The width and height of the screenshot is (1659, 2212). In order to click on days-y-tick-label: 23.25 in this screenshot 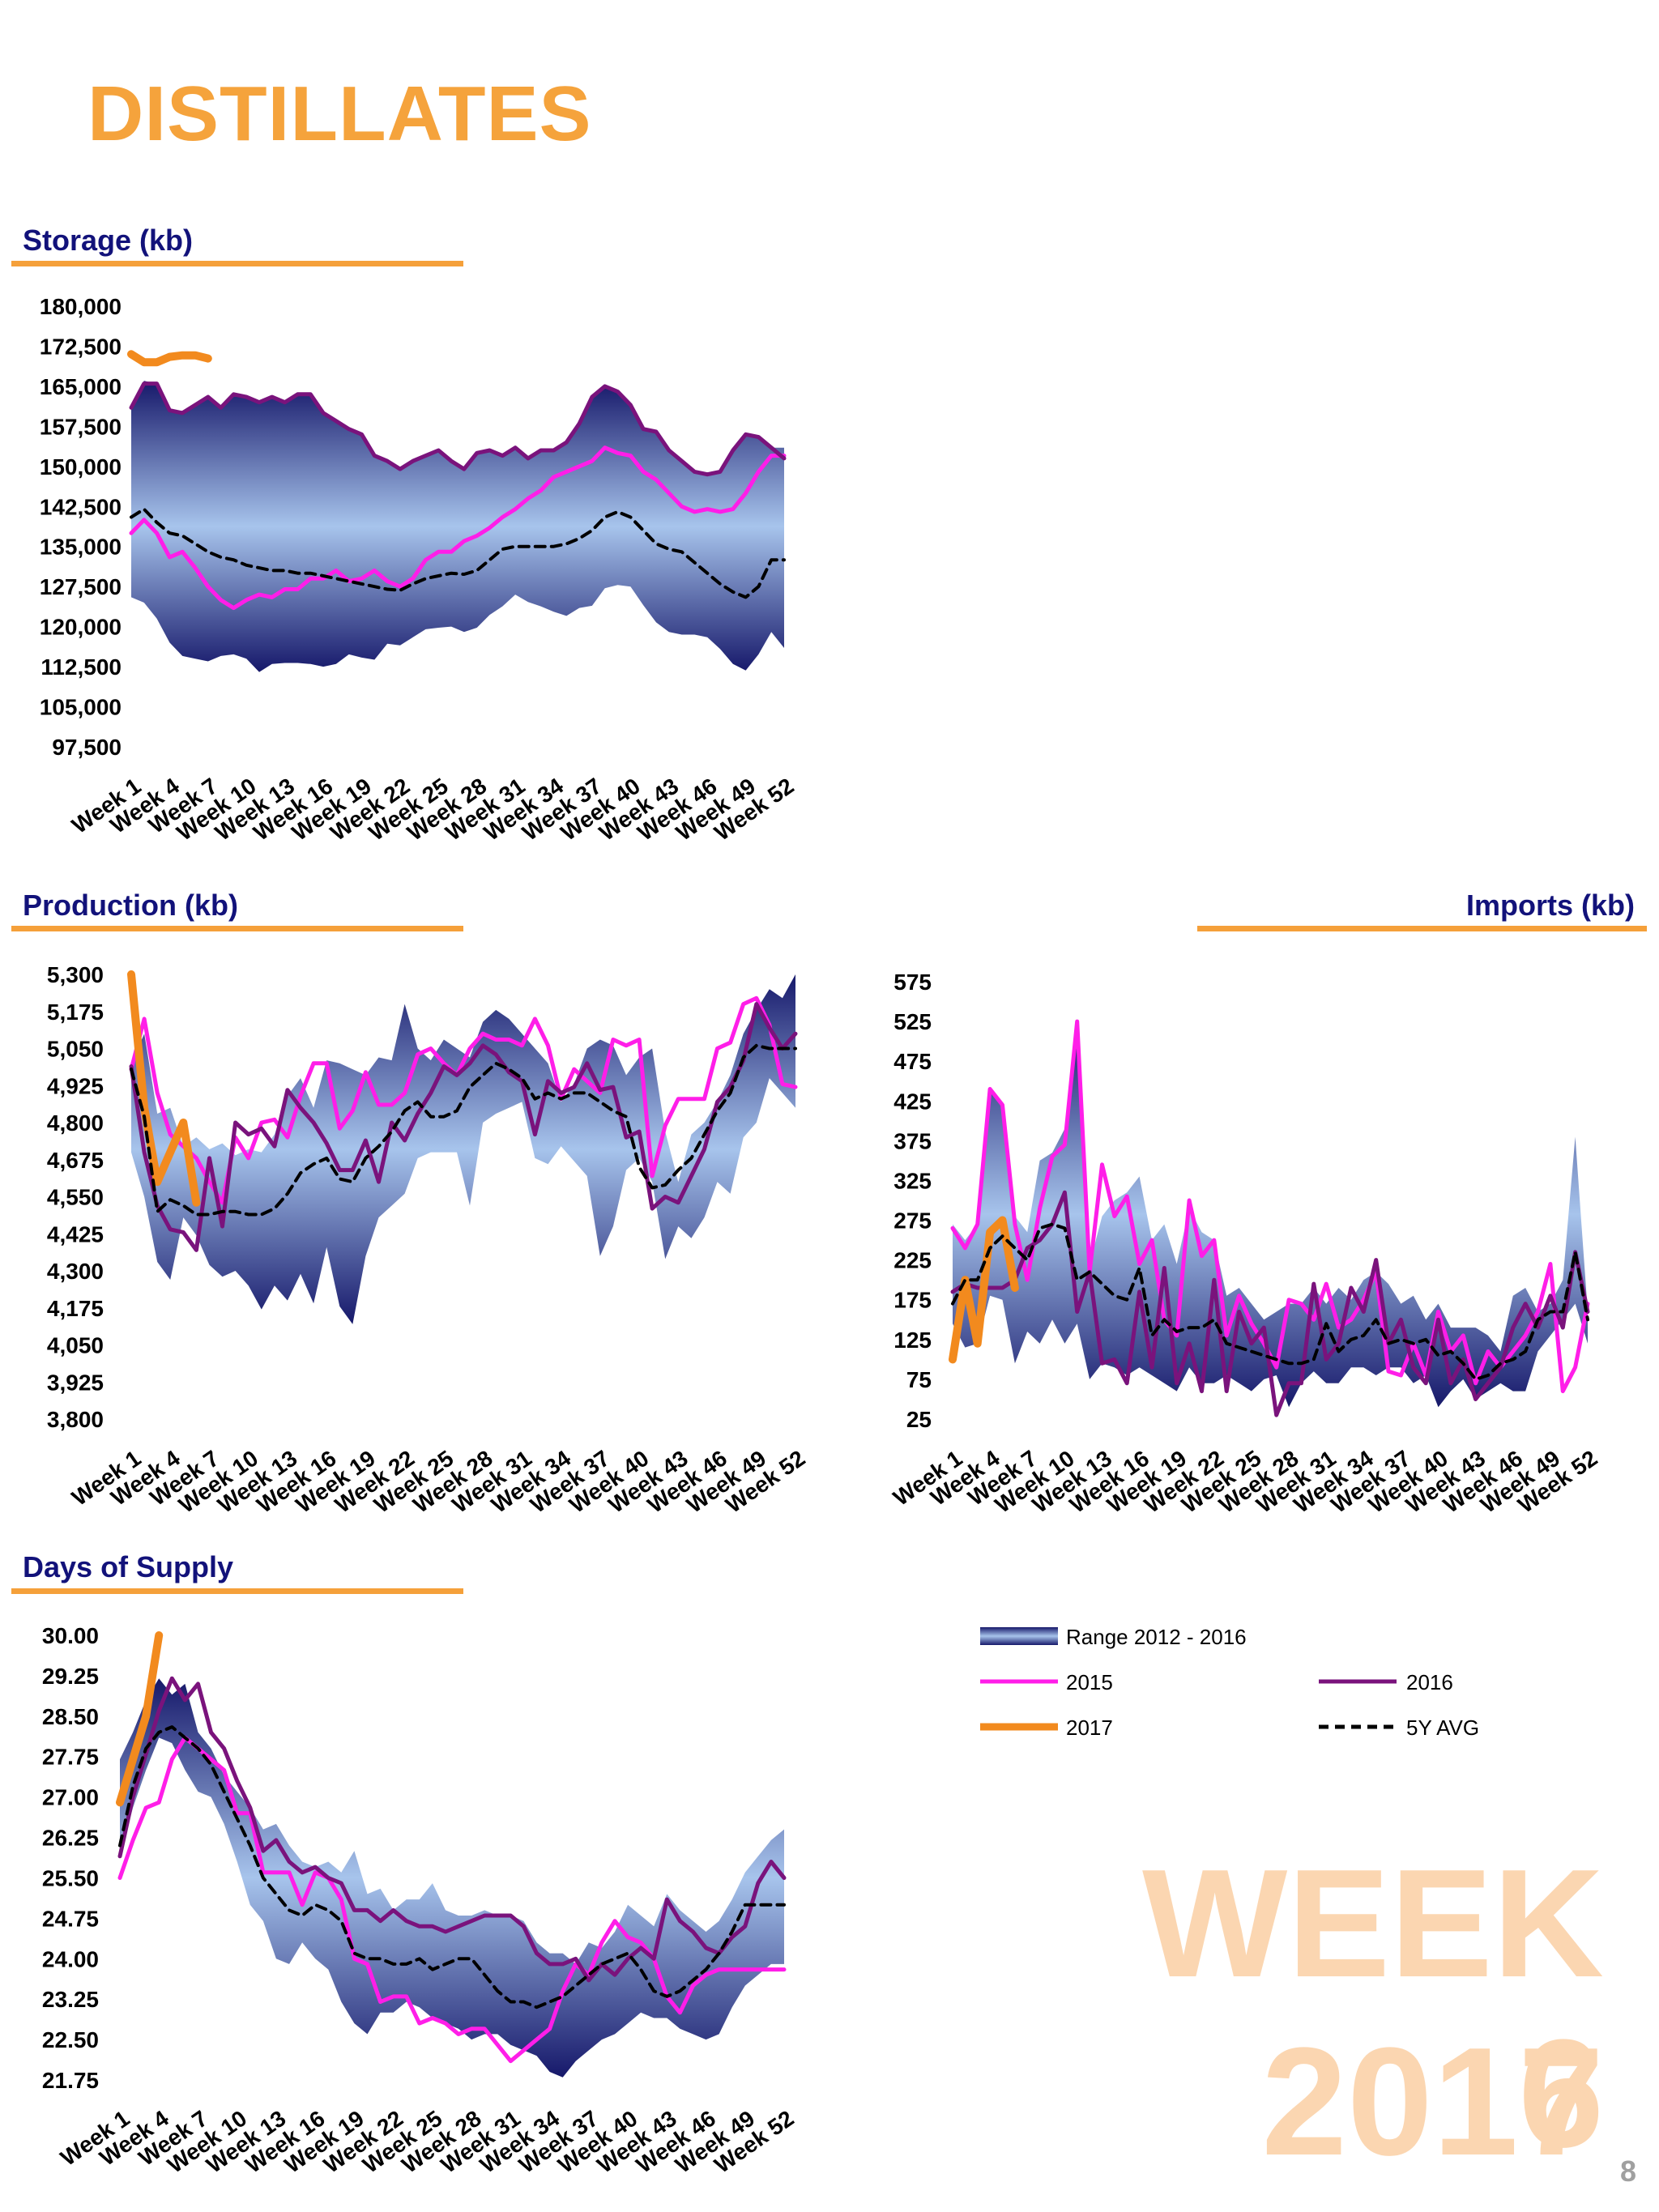, I will do `click(70, 1999)`.